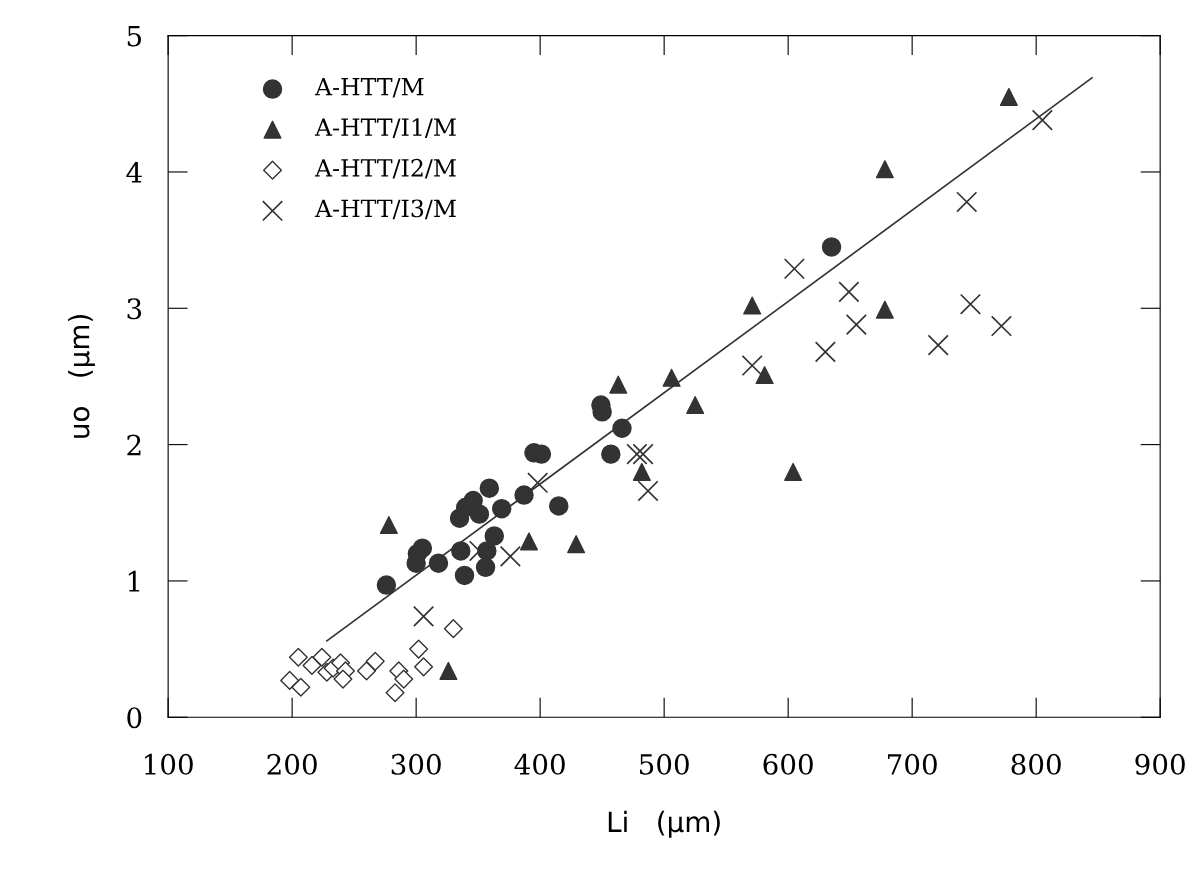 The image size is (1201, 891). What do you see at coordinates (664, 764) in the screenshot?
I see `x-tick-label: 500` at bounding box center [664, 764].